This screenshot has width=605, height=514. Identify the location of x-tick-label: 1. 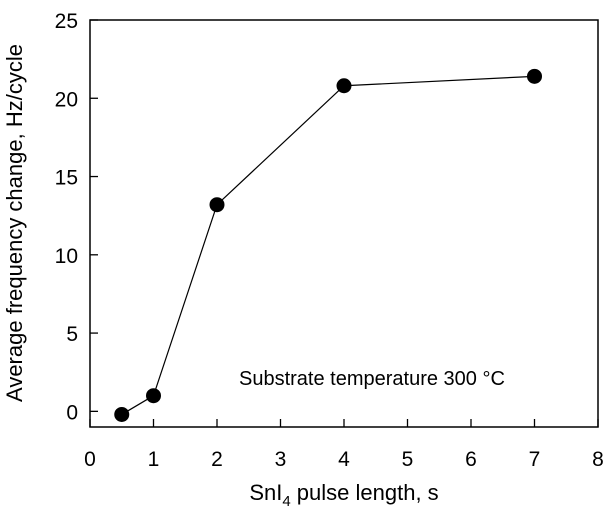
(154, 459).